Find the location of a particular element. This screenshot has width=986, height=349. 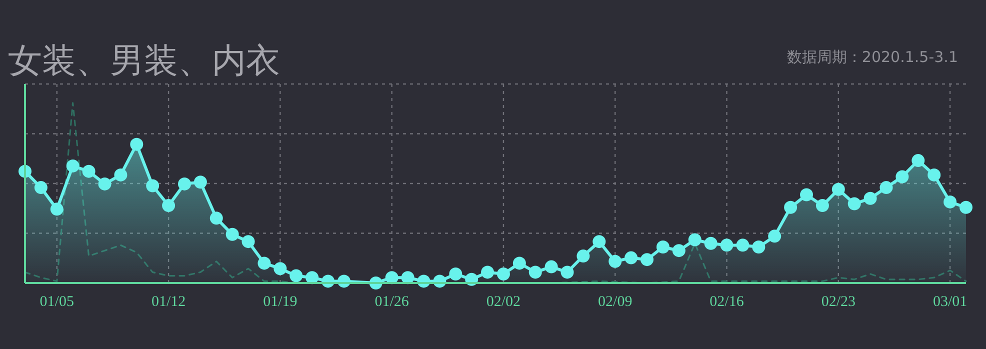

x-tick-label: 02/09 is located at coordinates (615, 302).